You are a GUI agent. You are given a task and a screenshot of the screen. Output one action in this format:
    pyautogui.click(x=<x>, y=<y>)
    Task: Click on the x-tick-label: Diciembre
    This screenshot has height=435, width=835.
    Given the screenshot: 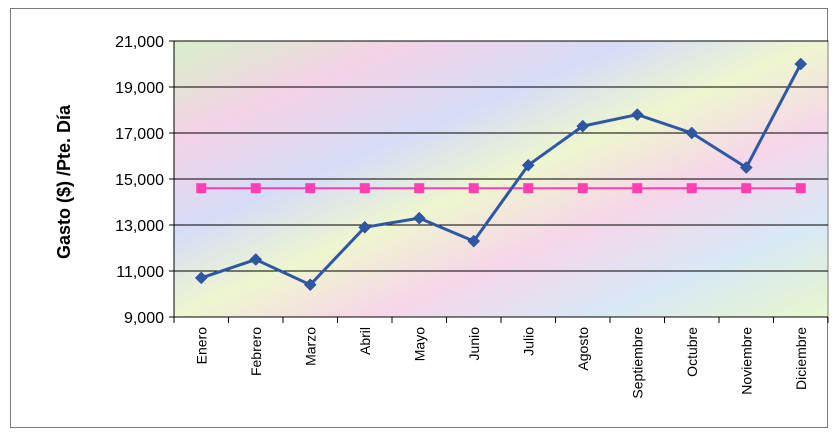 What is the action you would take?
    pyautogui.click(x=801, y=358)
    